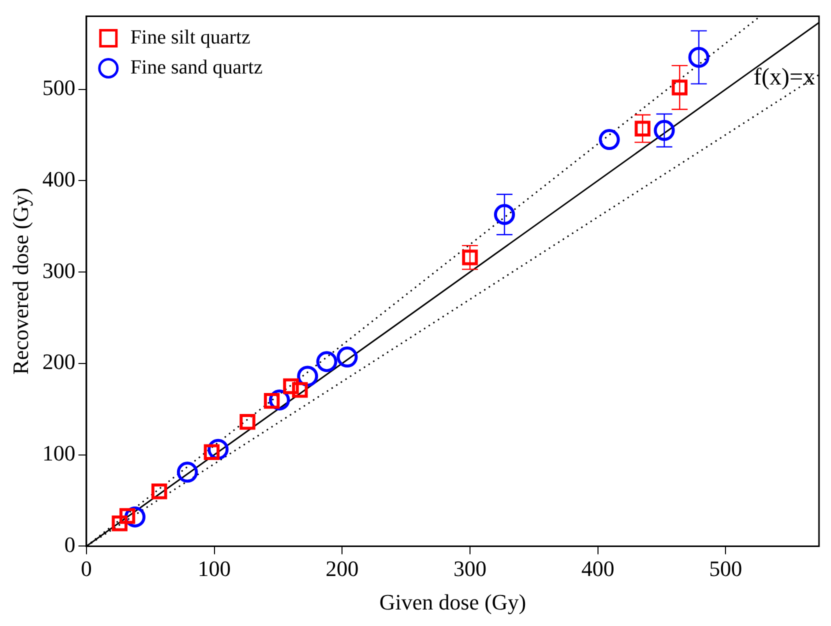 This screenshot has height=626, width=831. Describe the element at coordinates (597, 569) in the screenshot. I see `x-tick-label: 400` at that location.